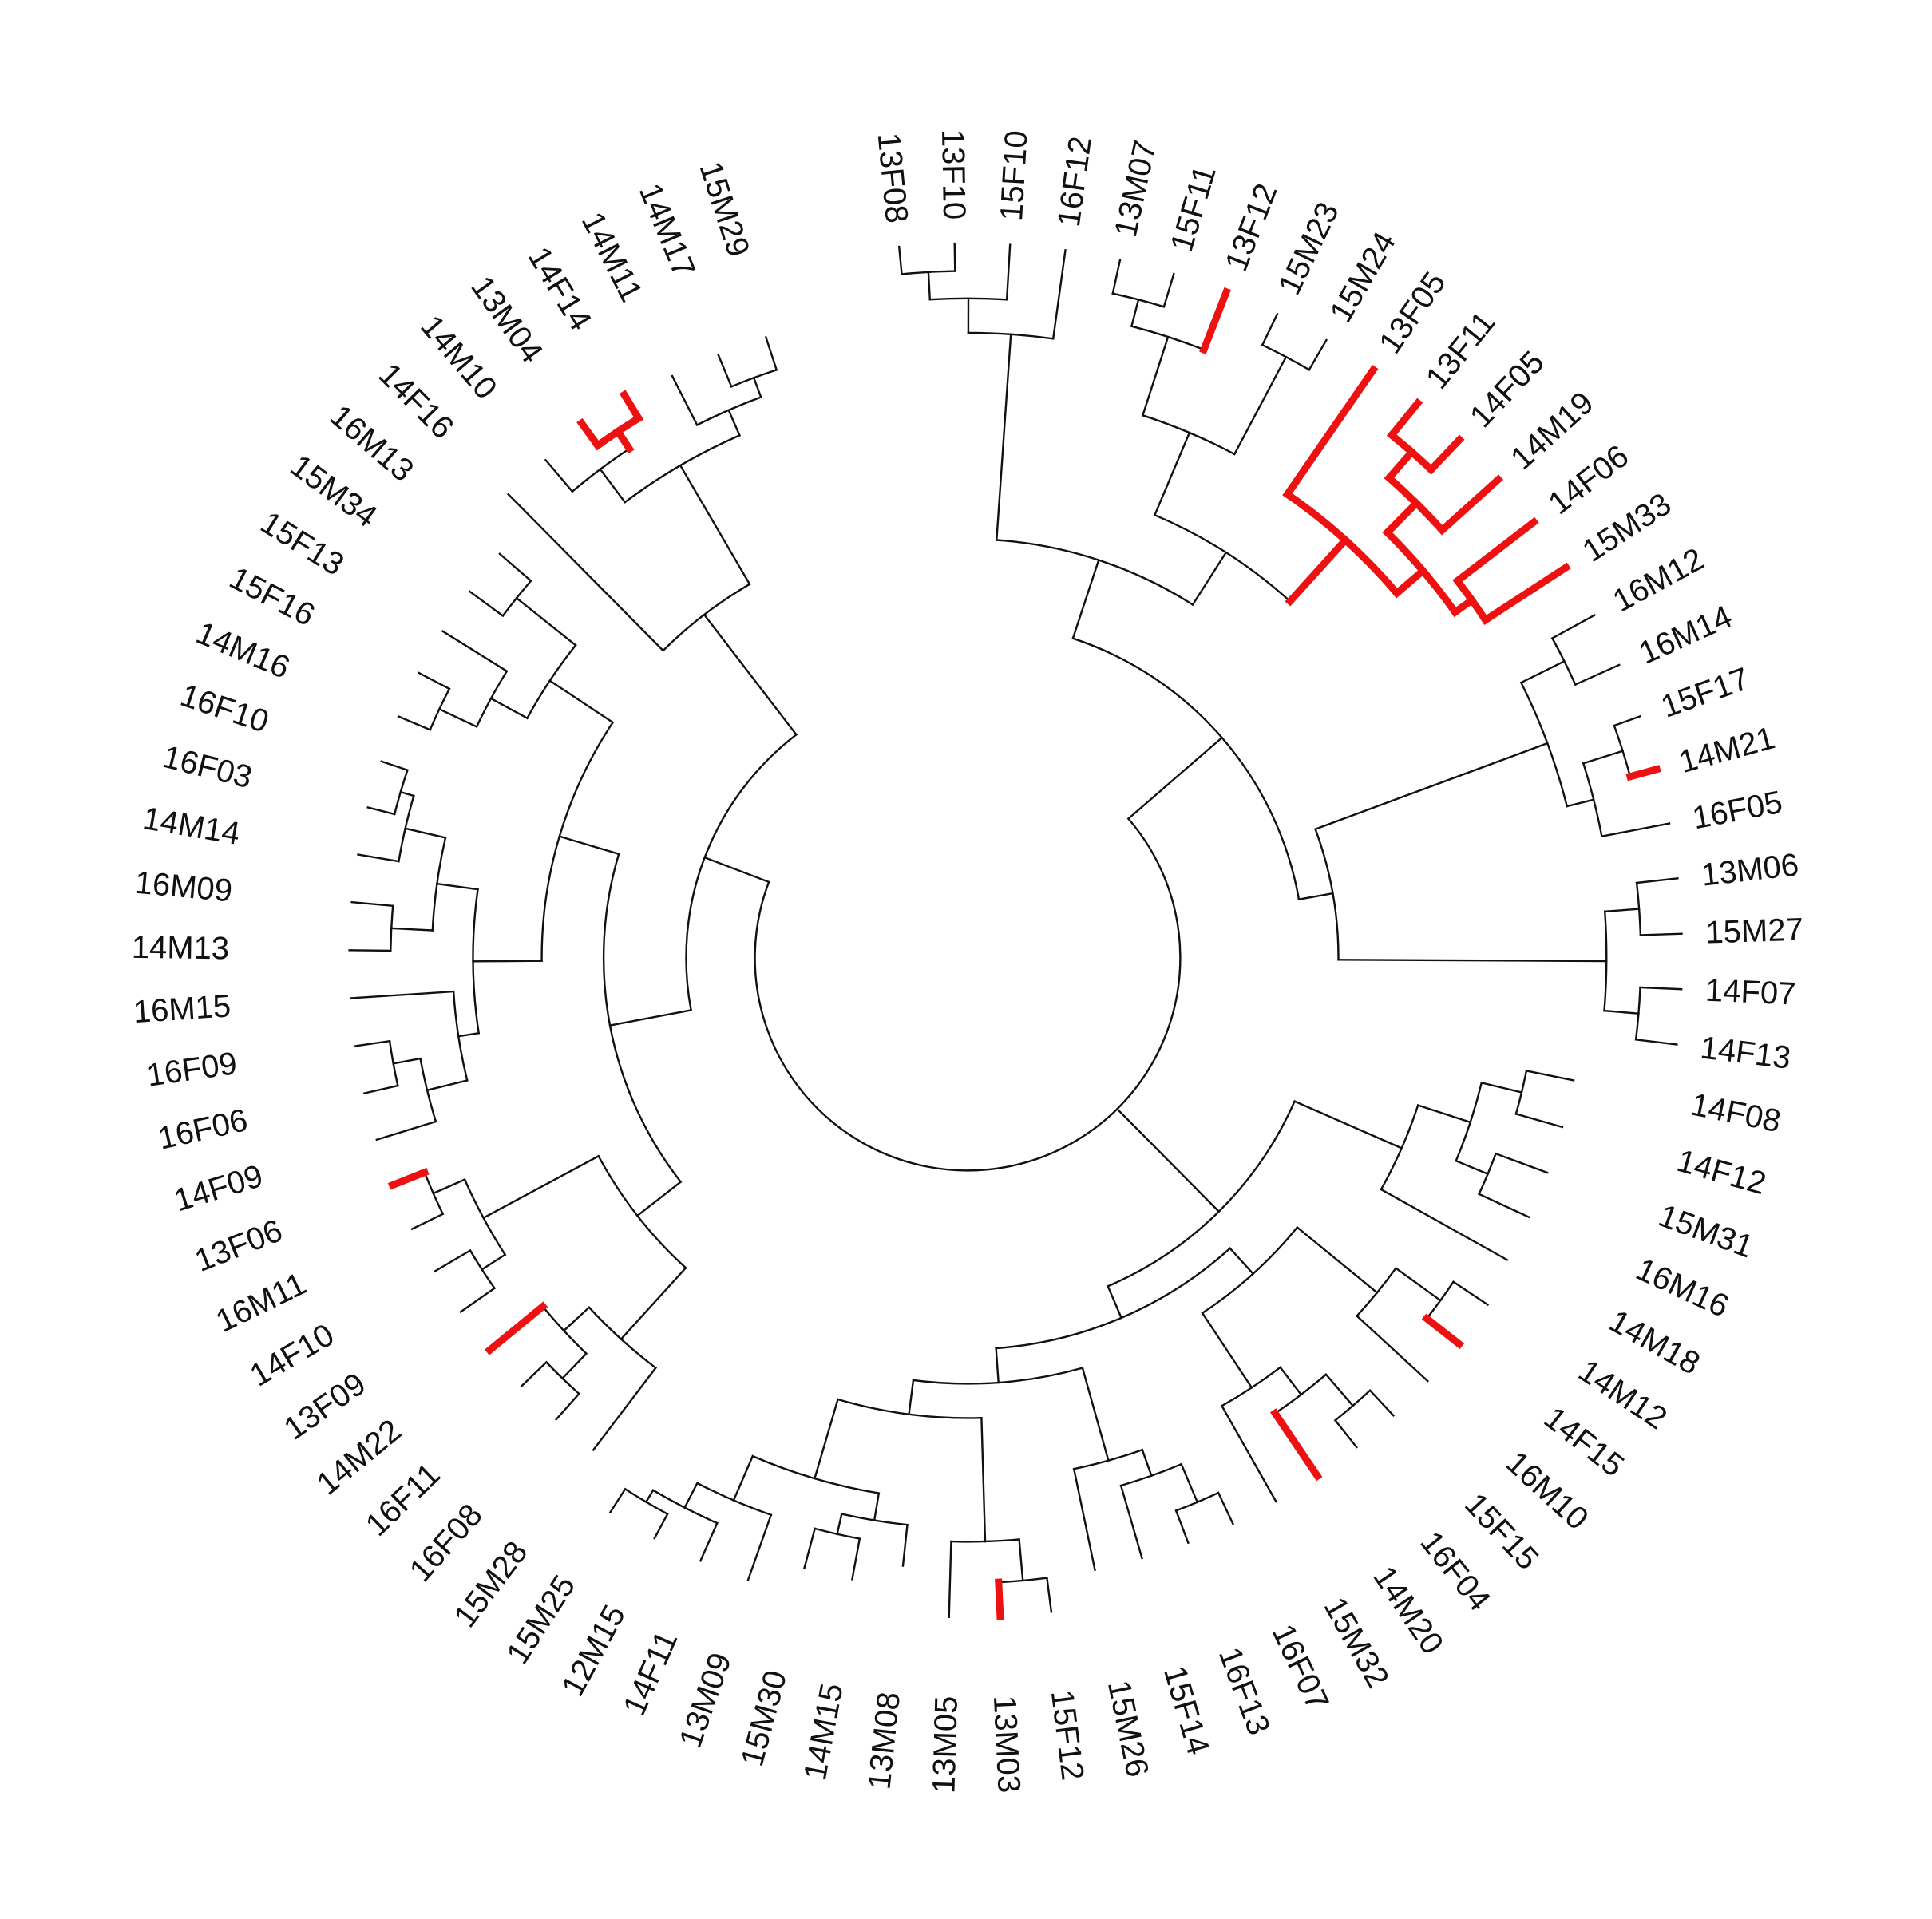 The height and width of the screenshot is (1919, 1932). Describe the element at coordinates (1706, 1231) in the screenshot. I see `tip-label-15M31: 15M31` at that location.